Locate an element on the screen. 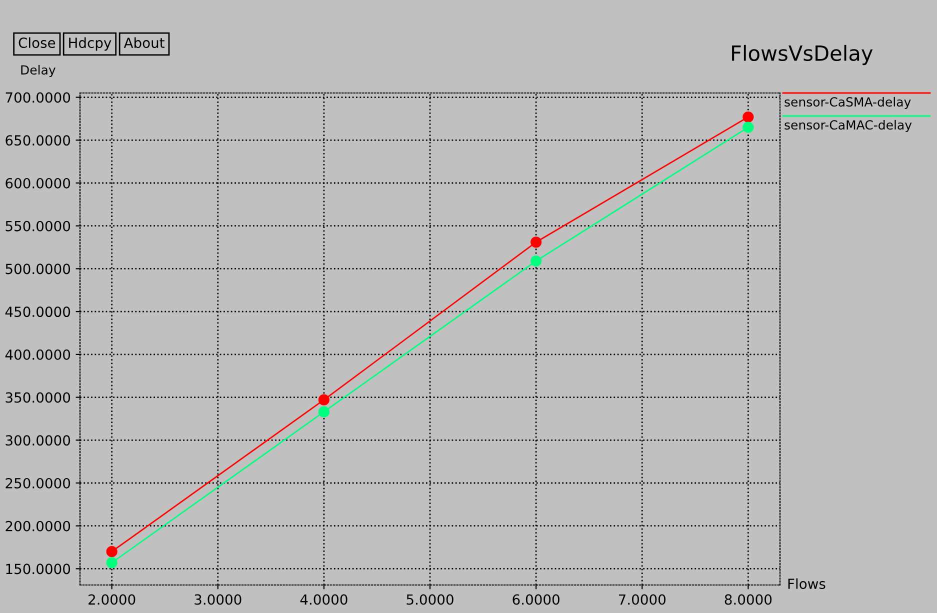 This screenshot has width=937, height=613. x-tick-label: 2.0000 is located at coordinates (112, 599).